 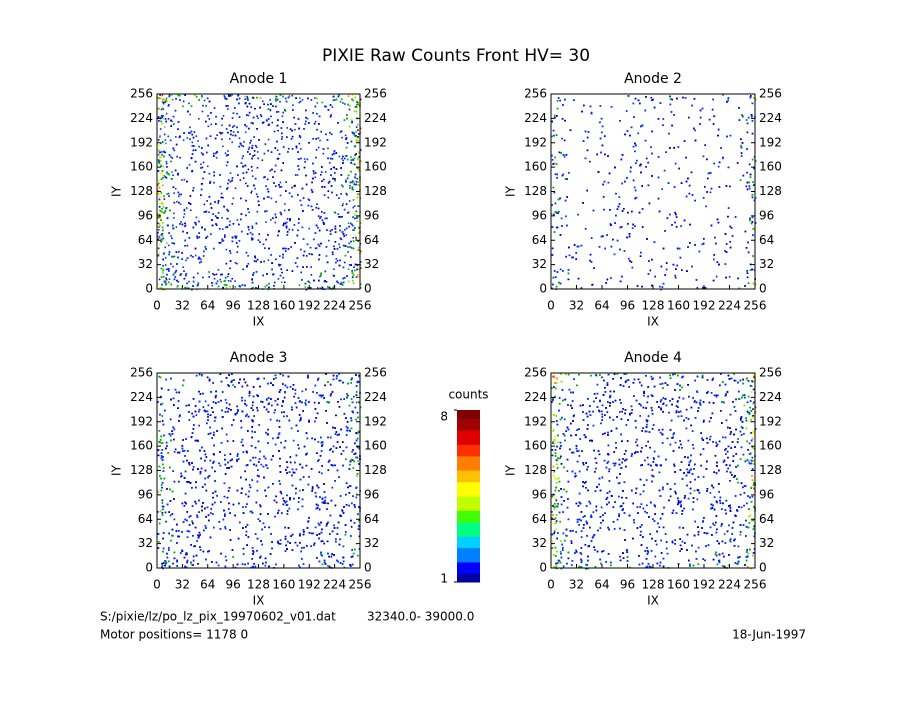 What do you see at coordinates (309, 306) in the screenshot?
I see `x-tick-label: 192` at bounding box center [309, 306].